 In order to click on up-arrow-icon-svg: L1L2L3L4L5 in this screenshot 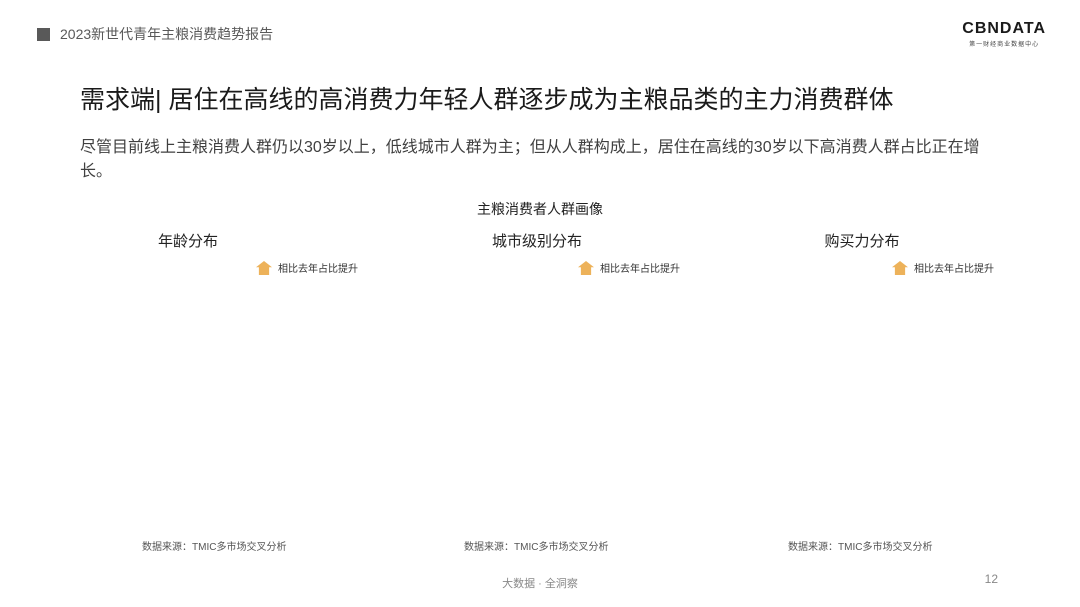, I will do `click(900, 267)`.